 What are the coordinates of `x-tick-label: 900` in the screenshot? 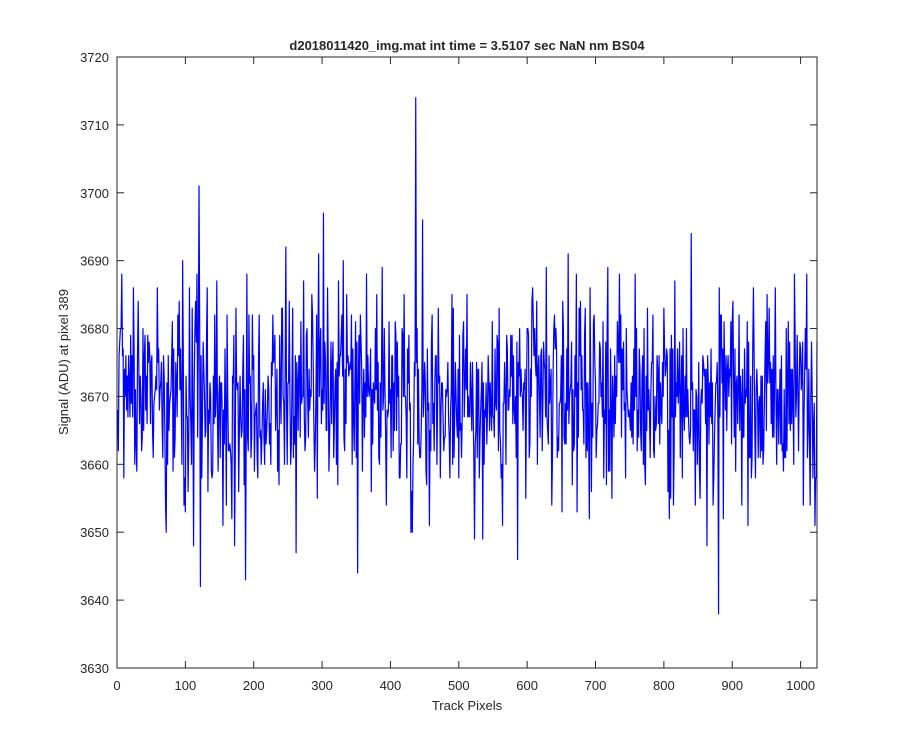 It's located at (732, 685).